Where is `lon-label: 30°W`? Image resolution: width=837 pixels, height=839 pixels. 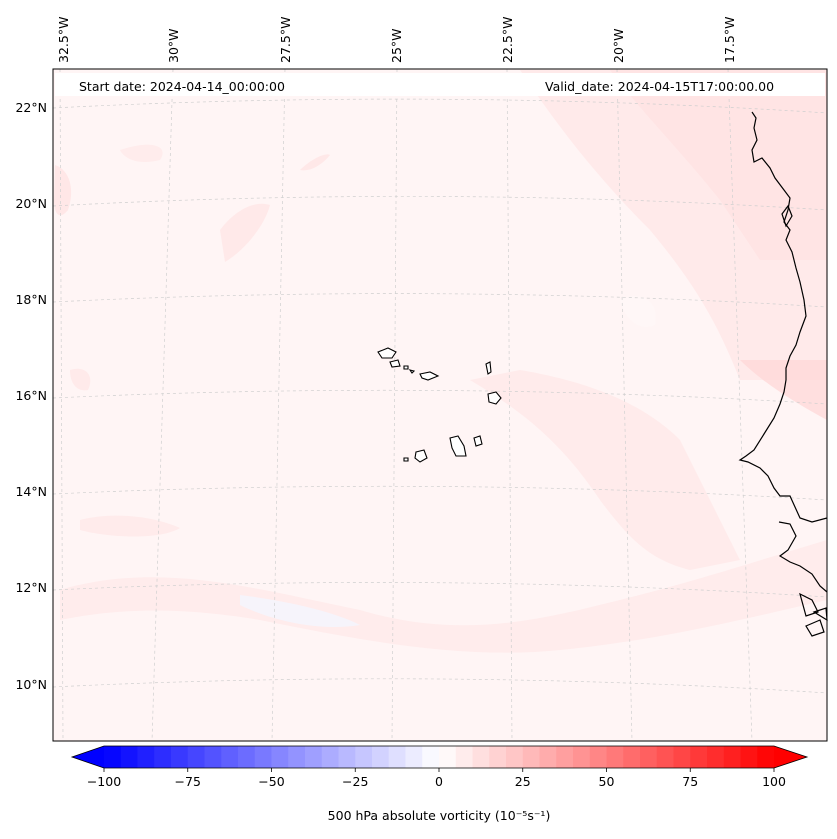 lon-label: 30°W is located at coordinates (173, 45).